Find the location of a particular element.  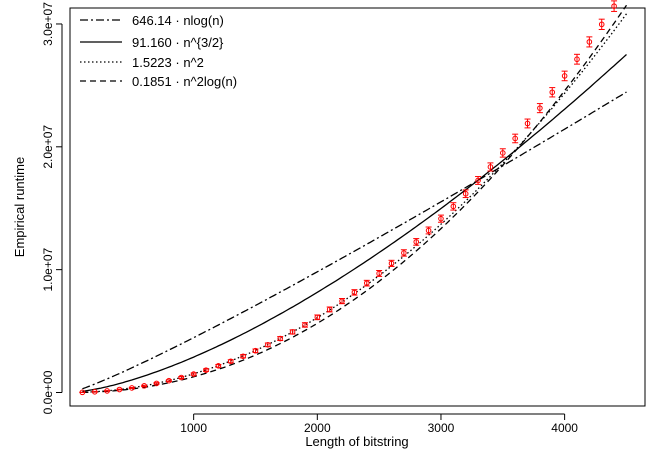

legend-label-n2logn-text: 0.1851 · n^2log(n) is located at coordinates (184, 81).